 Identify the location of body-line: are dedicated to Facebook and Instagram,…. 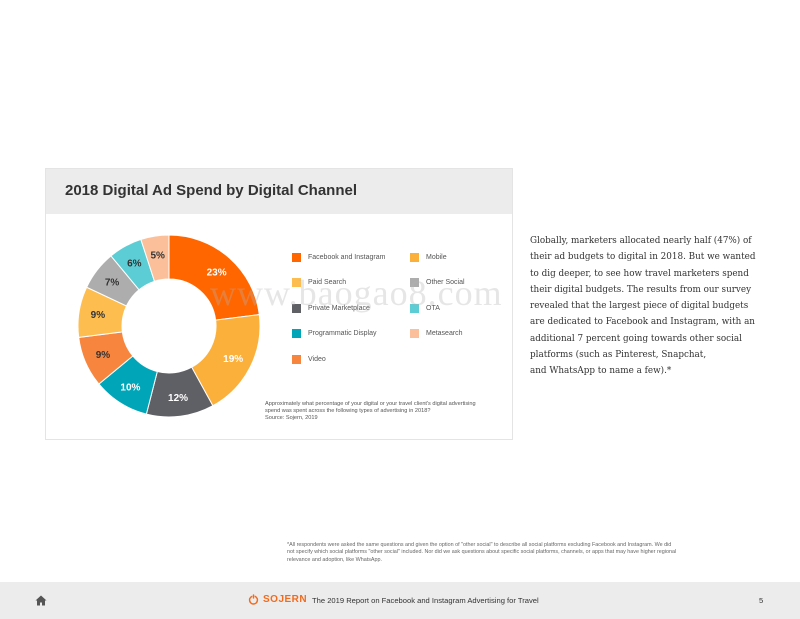
(642, 322).